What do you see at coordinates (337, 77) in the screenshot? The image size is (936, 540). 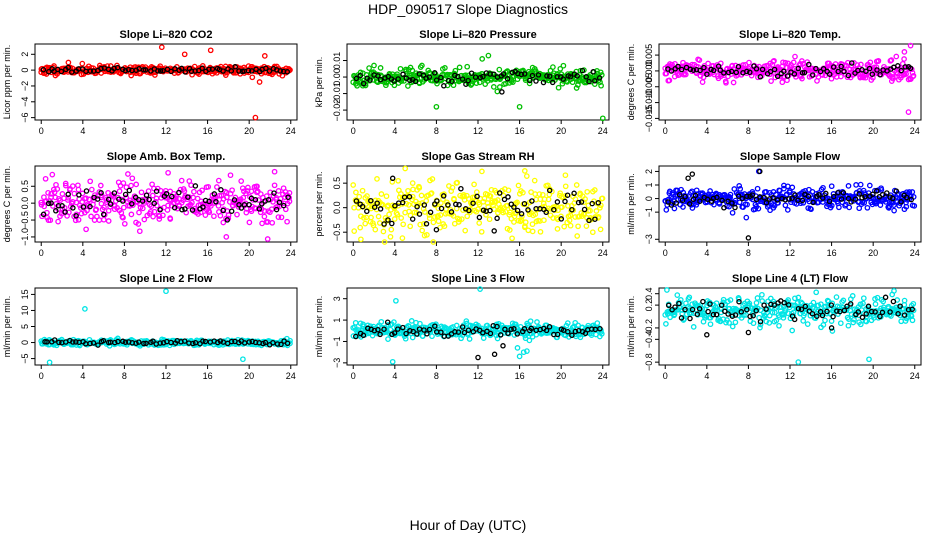 I see `y-tick-label: 0.00` at bounding box center [337, 77].